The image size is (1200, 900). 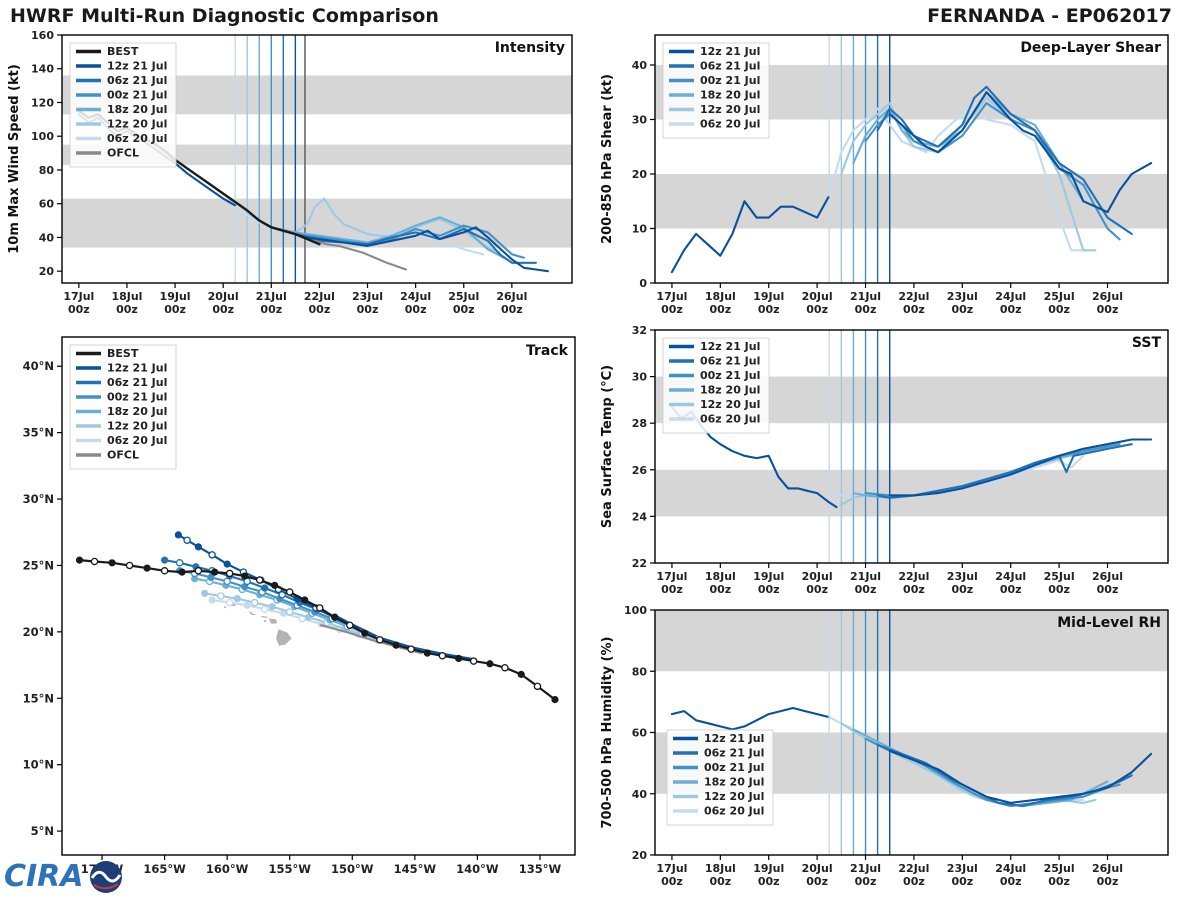 I want to click on track-series-OFCL, so click(x=371, y=639).